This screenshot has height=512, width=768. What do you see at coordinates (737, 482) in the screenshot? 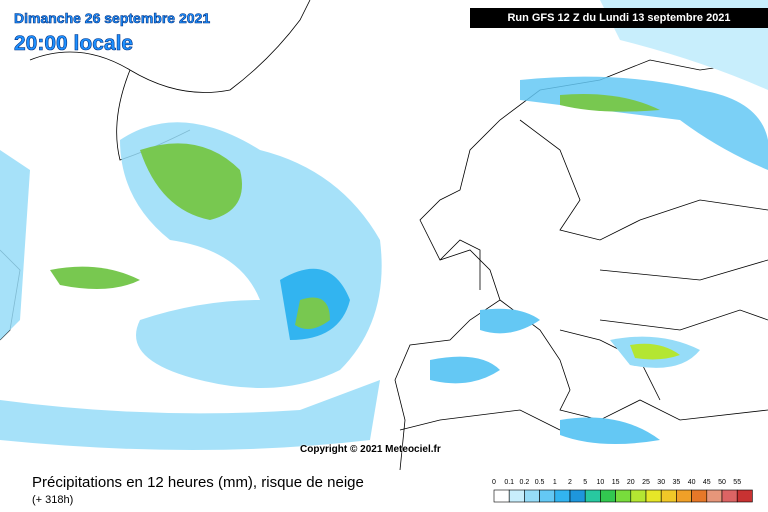
I see `legend-label: 55` at bounding box center [737, 482].